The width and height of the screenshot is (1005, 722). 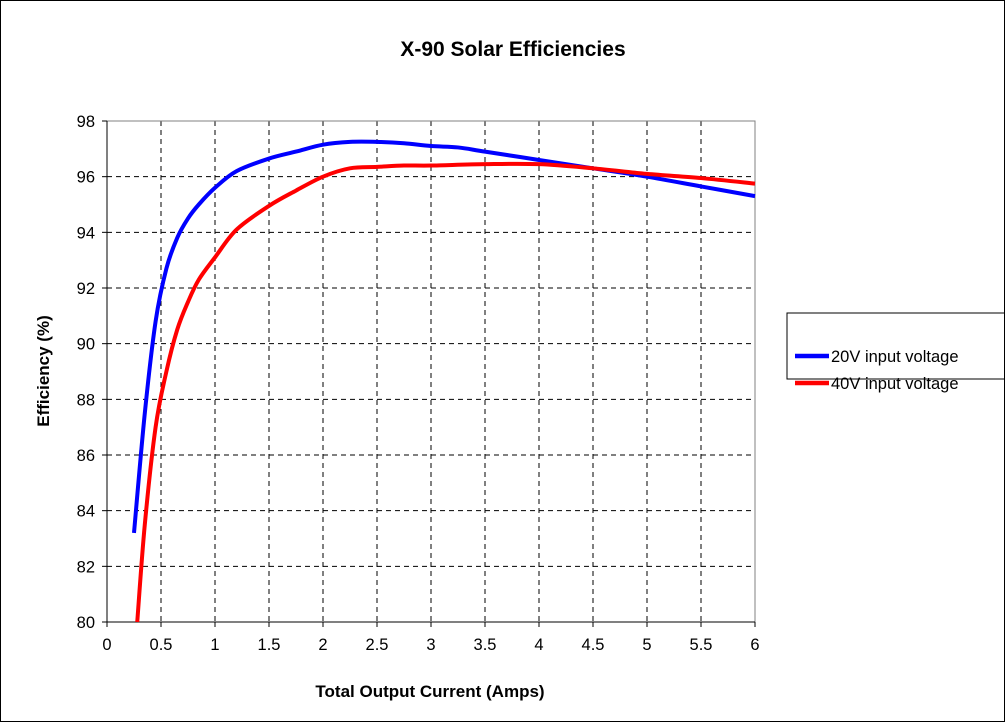 What do you see at coordinates (86, 456) in the screenshot?
I see `y-tick-label: 86` at bounding box center [86, 456].